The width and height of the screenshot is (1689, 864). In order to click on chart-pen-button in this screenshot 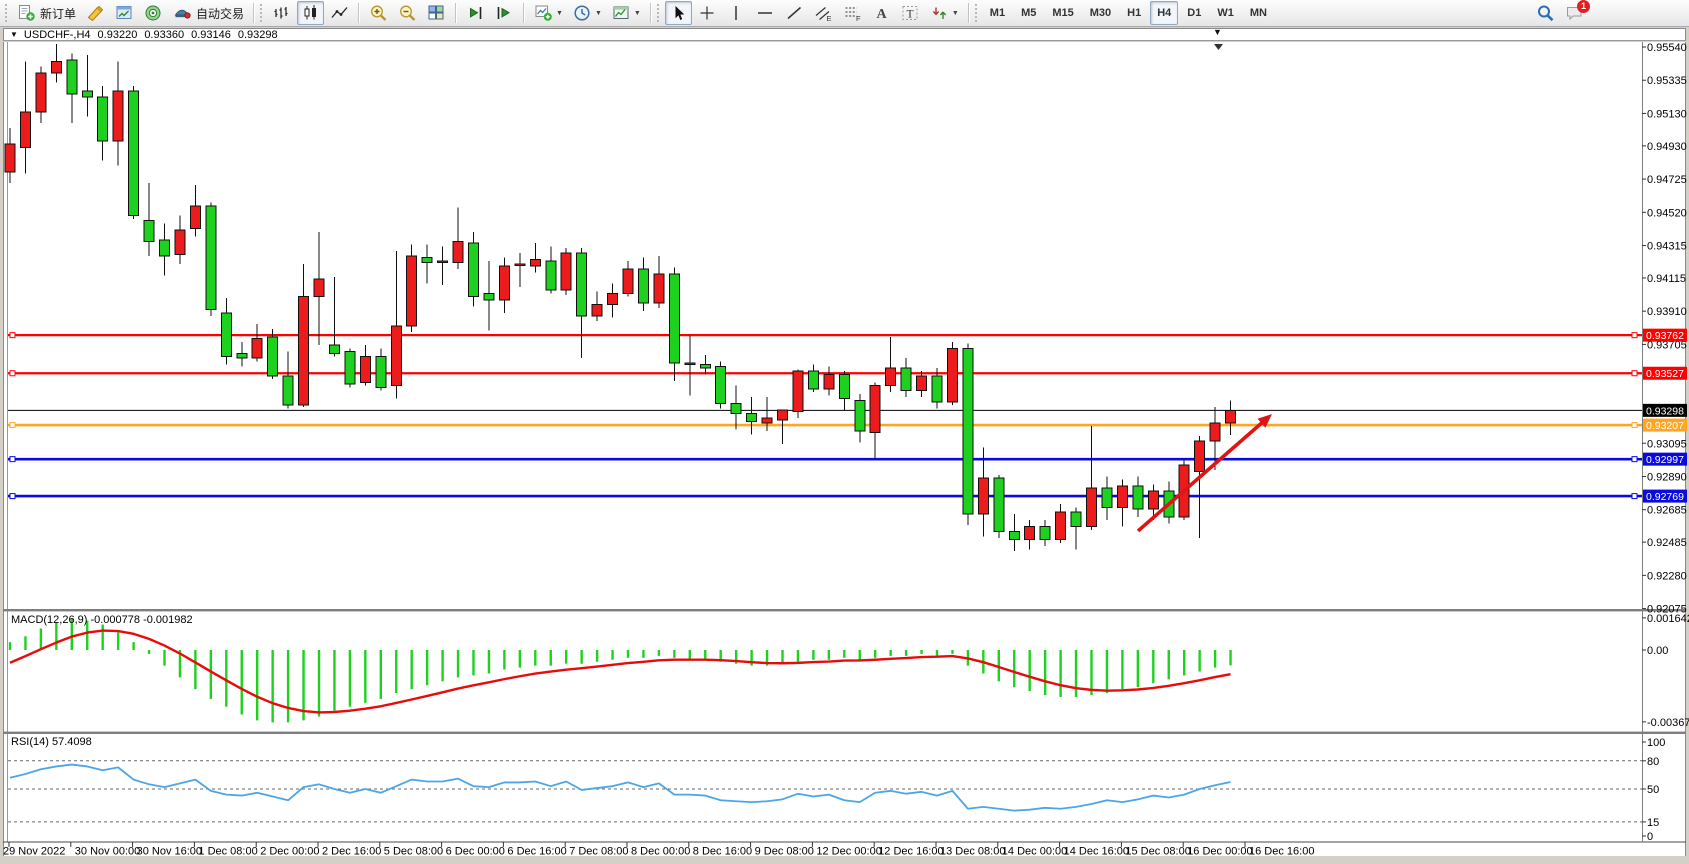, I will do `click(95, 13)`.